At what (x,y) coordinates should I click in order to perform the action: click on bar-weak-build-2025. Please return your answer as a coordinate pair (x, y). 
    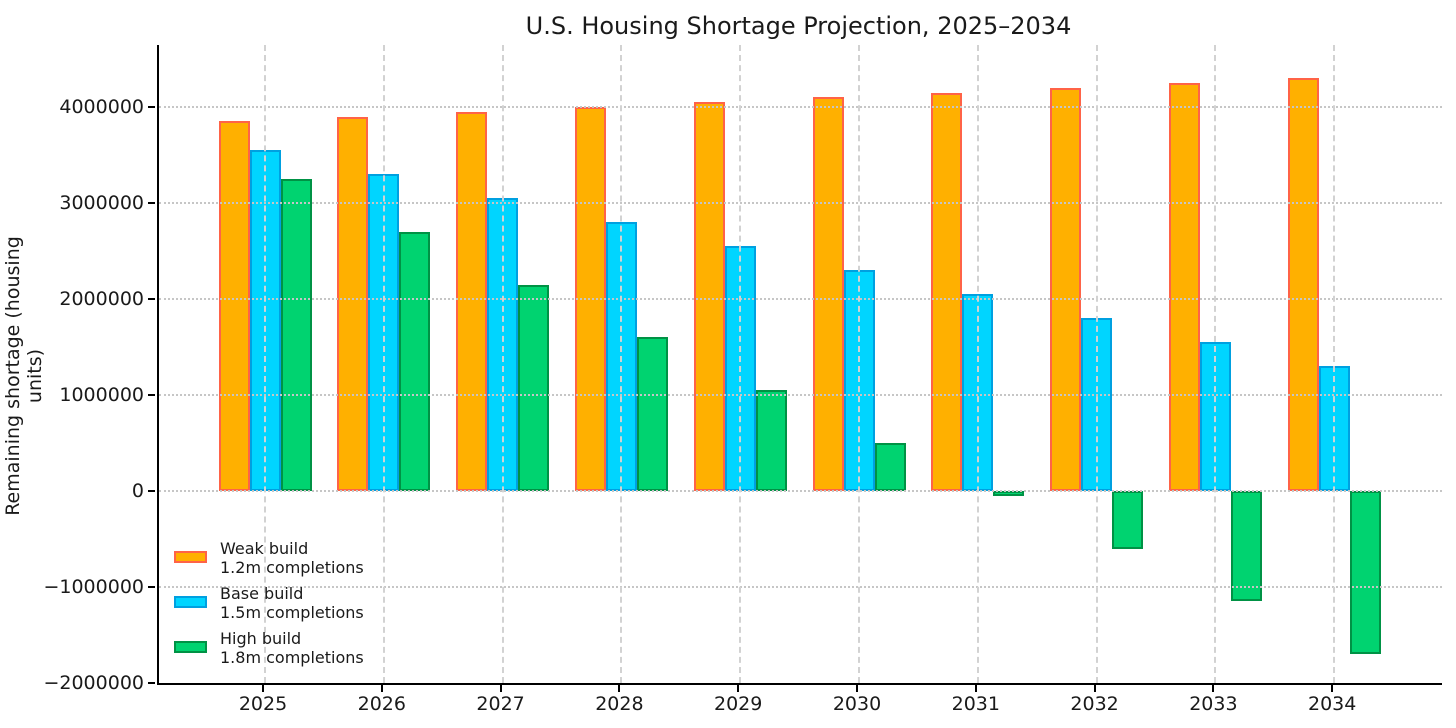
    Looking at the image, I should click on (234, 306).